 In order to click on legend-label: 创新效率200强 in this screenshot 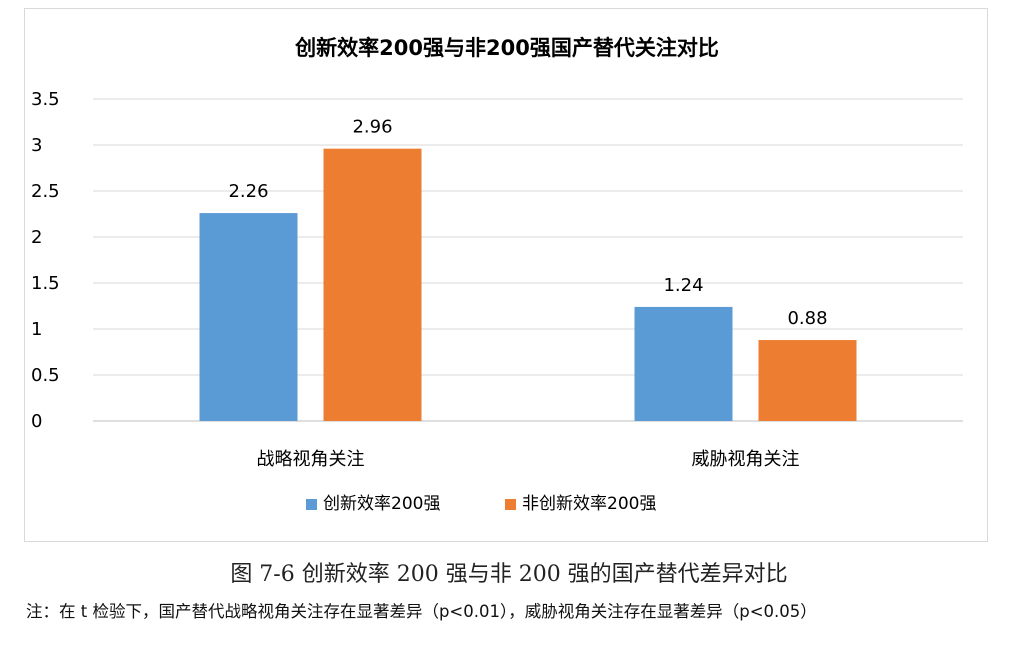, I will do `click(381, 504)`.